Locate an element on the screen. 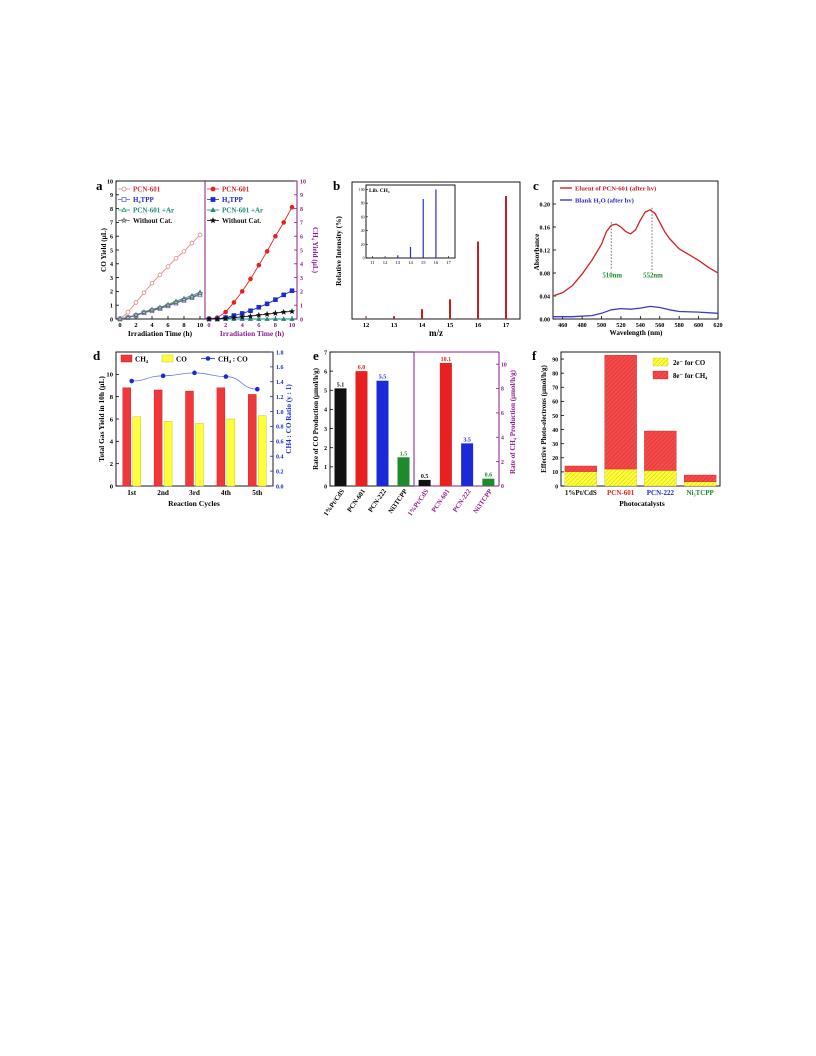 The height and width of the screenshot is (1056, 816). a-right-ytick-label: 6 is located at coordinates (301, 238).